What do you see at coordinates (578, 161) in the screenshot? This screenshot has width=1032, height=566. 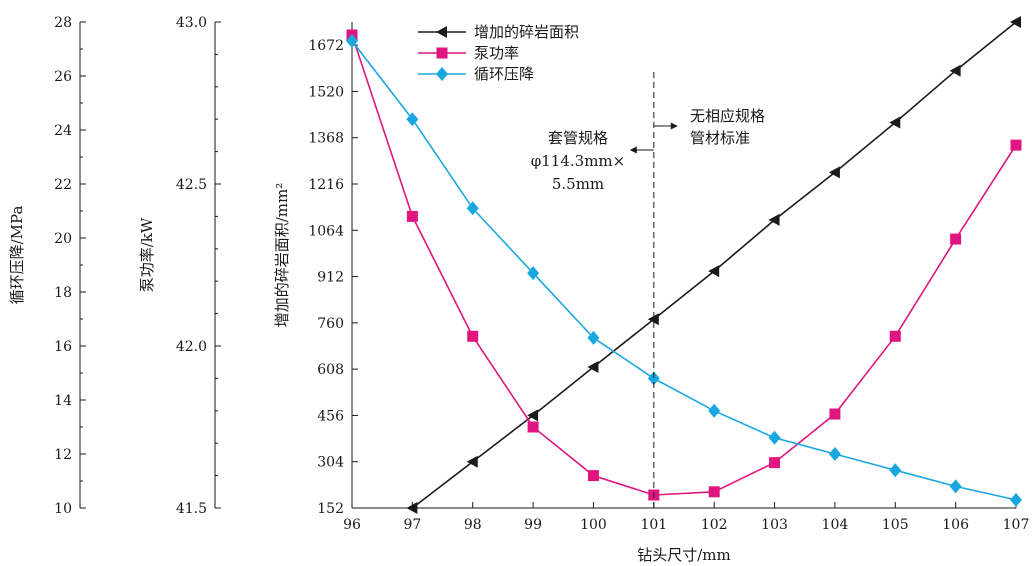 I see `casing-spec-text: φ114.3mm×` at bounding box center [578, 161].